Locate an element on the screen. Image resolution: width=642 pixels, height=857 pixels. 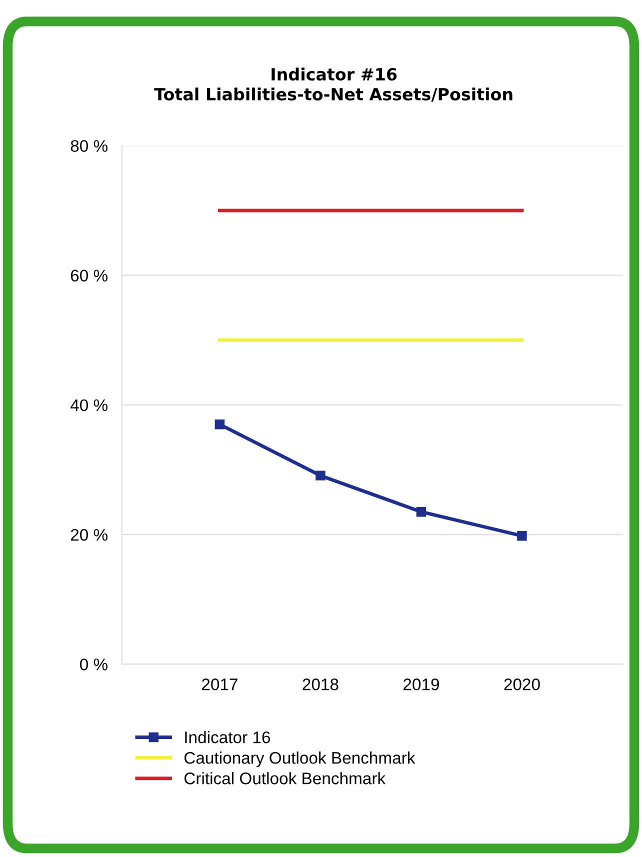
x-tick-label: 2020 is located at coordinates (522, 684).